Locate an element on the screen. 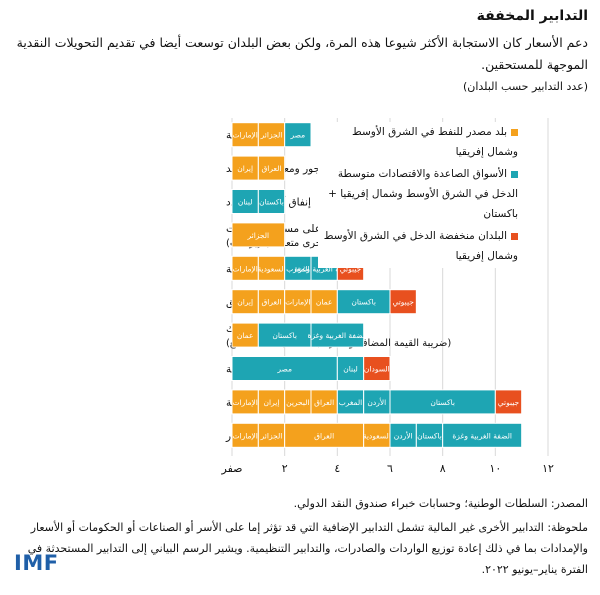 This screenshot has height=595, width=600. legend-swatch-exporters is located at coordinates (514, 132).